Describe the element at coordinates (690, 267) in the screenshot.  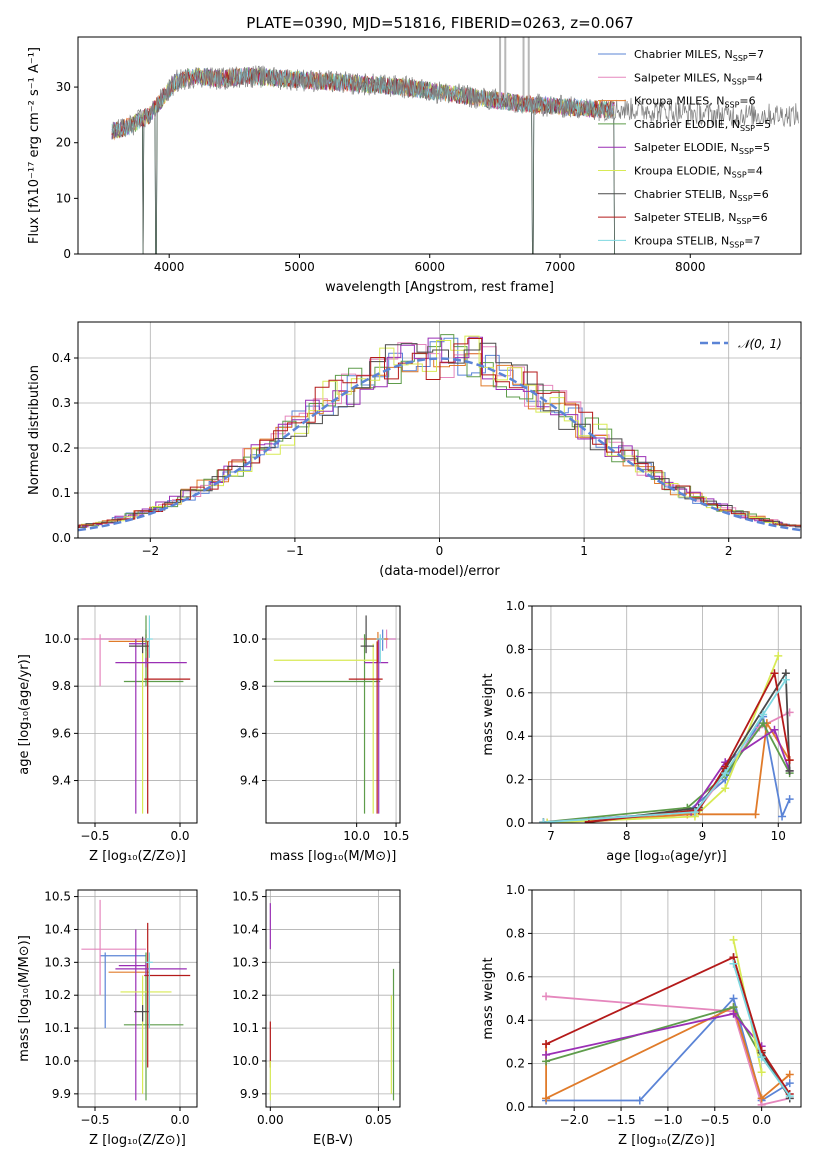
I see `spectrum-xtick-label-4: 8000` at that location.